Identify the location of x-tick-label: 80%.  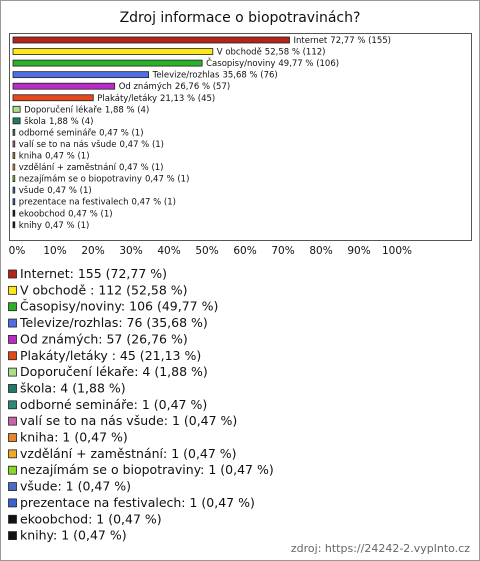
(320, 251).